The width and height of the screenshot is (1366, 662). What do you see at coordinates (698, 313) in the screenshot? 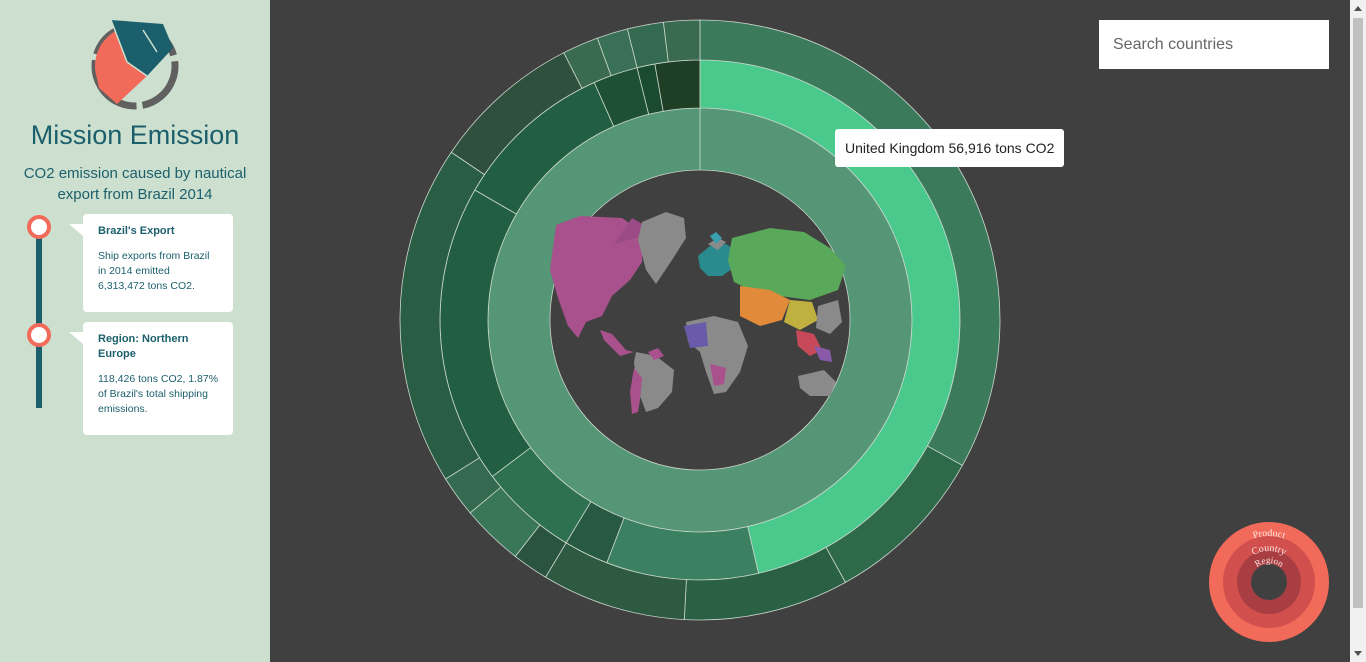
I see `world-map` at bounding box center [698, 313].